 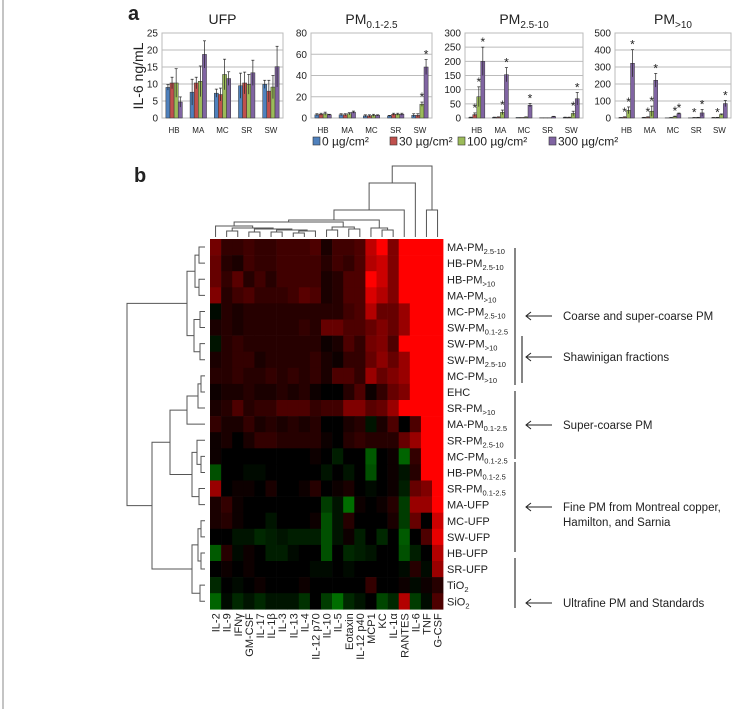 I want to click on category-label: SR, so click(x=547, y=130).